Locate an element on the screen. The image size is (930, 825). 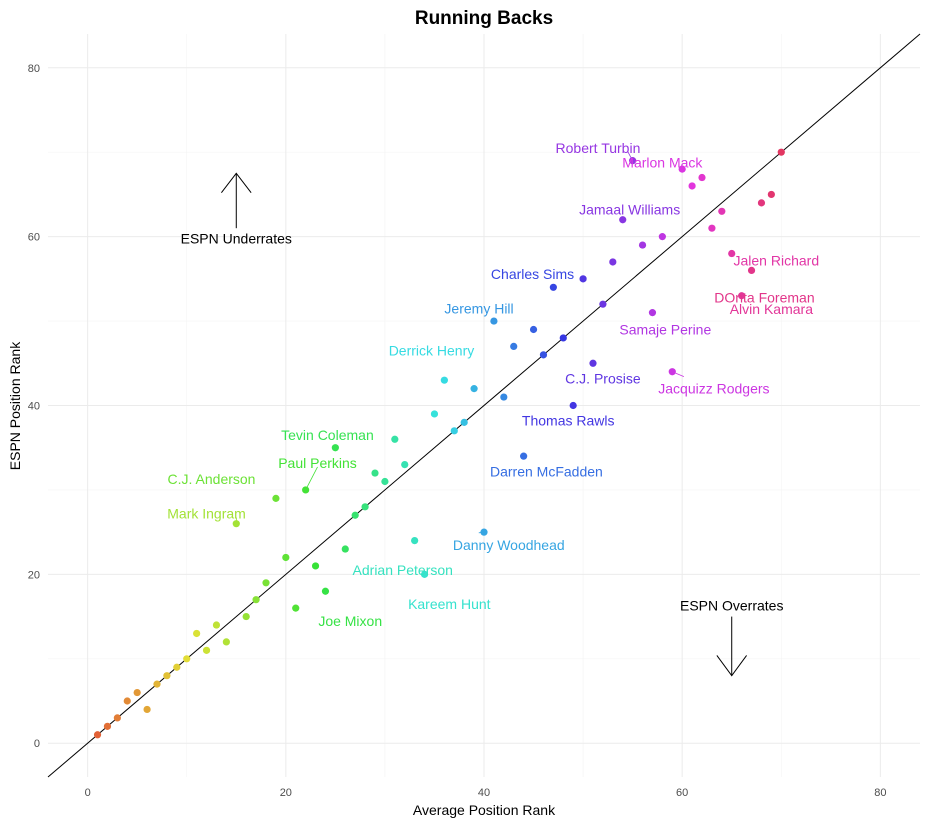
label-alvin-kamara: Alvin Kamara is located at coordinates (771, 309).